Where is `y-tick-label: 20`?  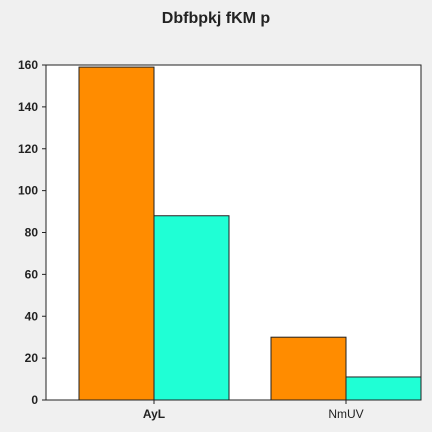 y-tick-label: 20 is located at coordinates (32, 358).